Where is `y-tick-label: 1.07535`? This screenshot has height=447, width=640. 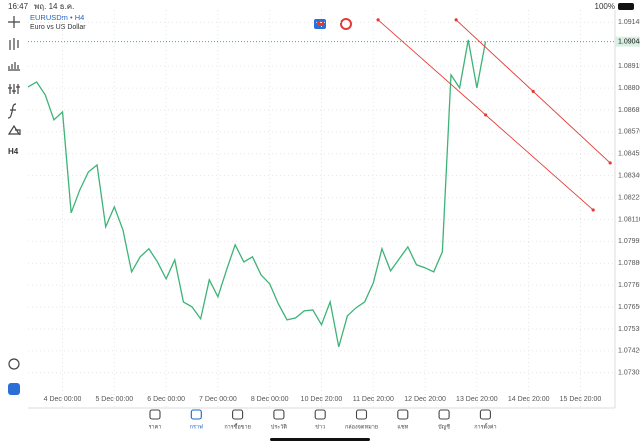 y-tick-label: 1.07535 is located at coordinates (629, 329).